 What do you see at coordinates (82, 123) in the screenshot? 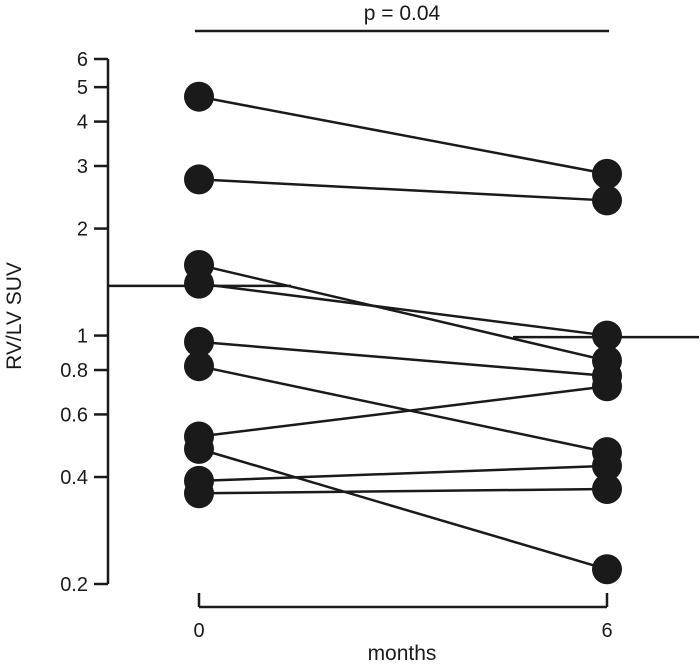
I see `y-tick-label: 4` at bounding box center [82, 123].